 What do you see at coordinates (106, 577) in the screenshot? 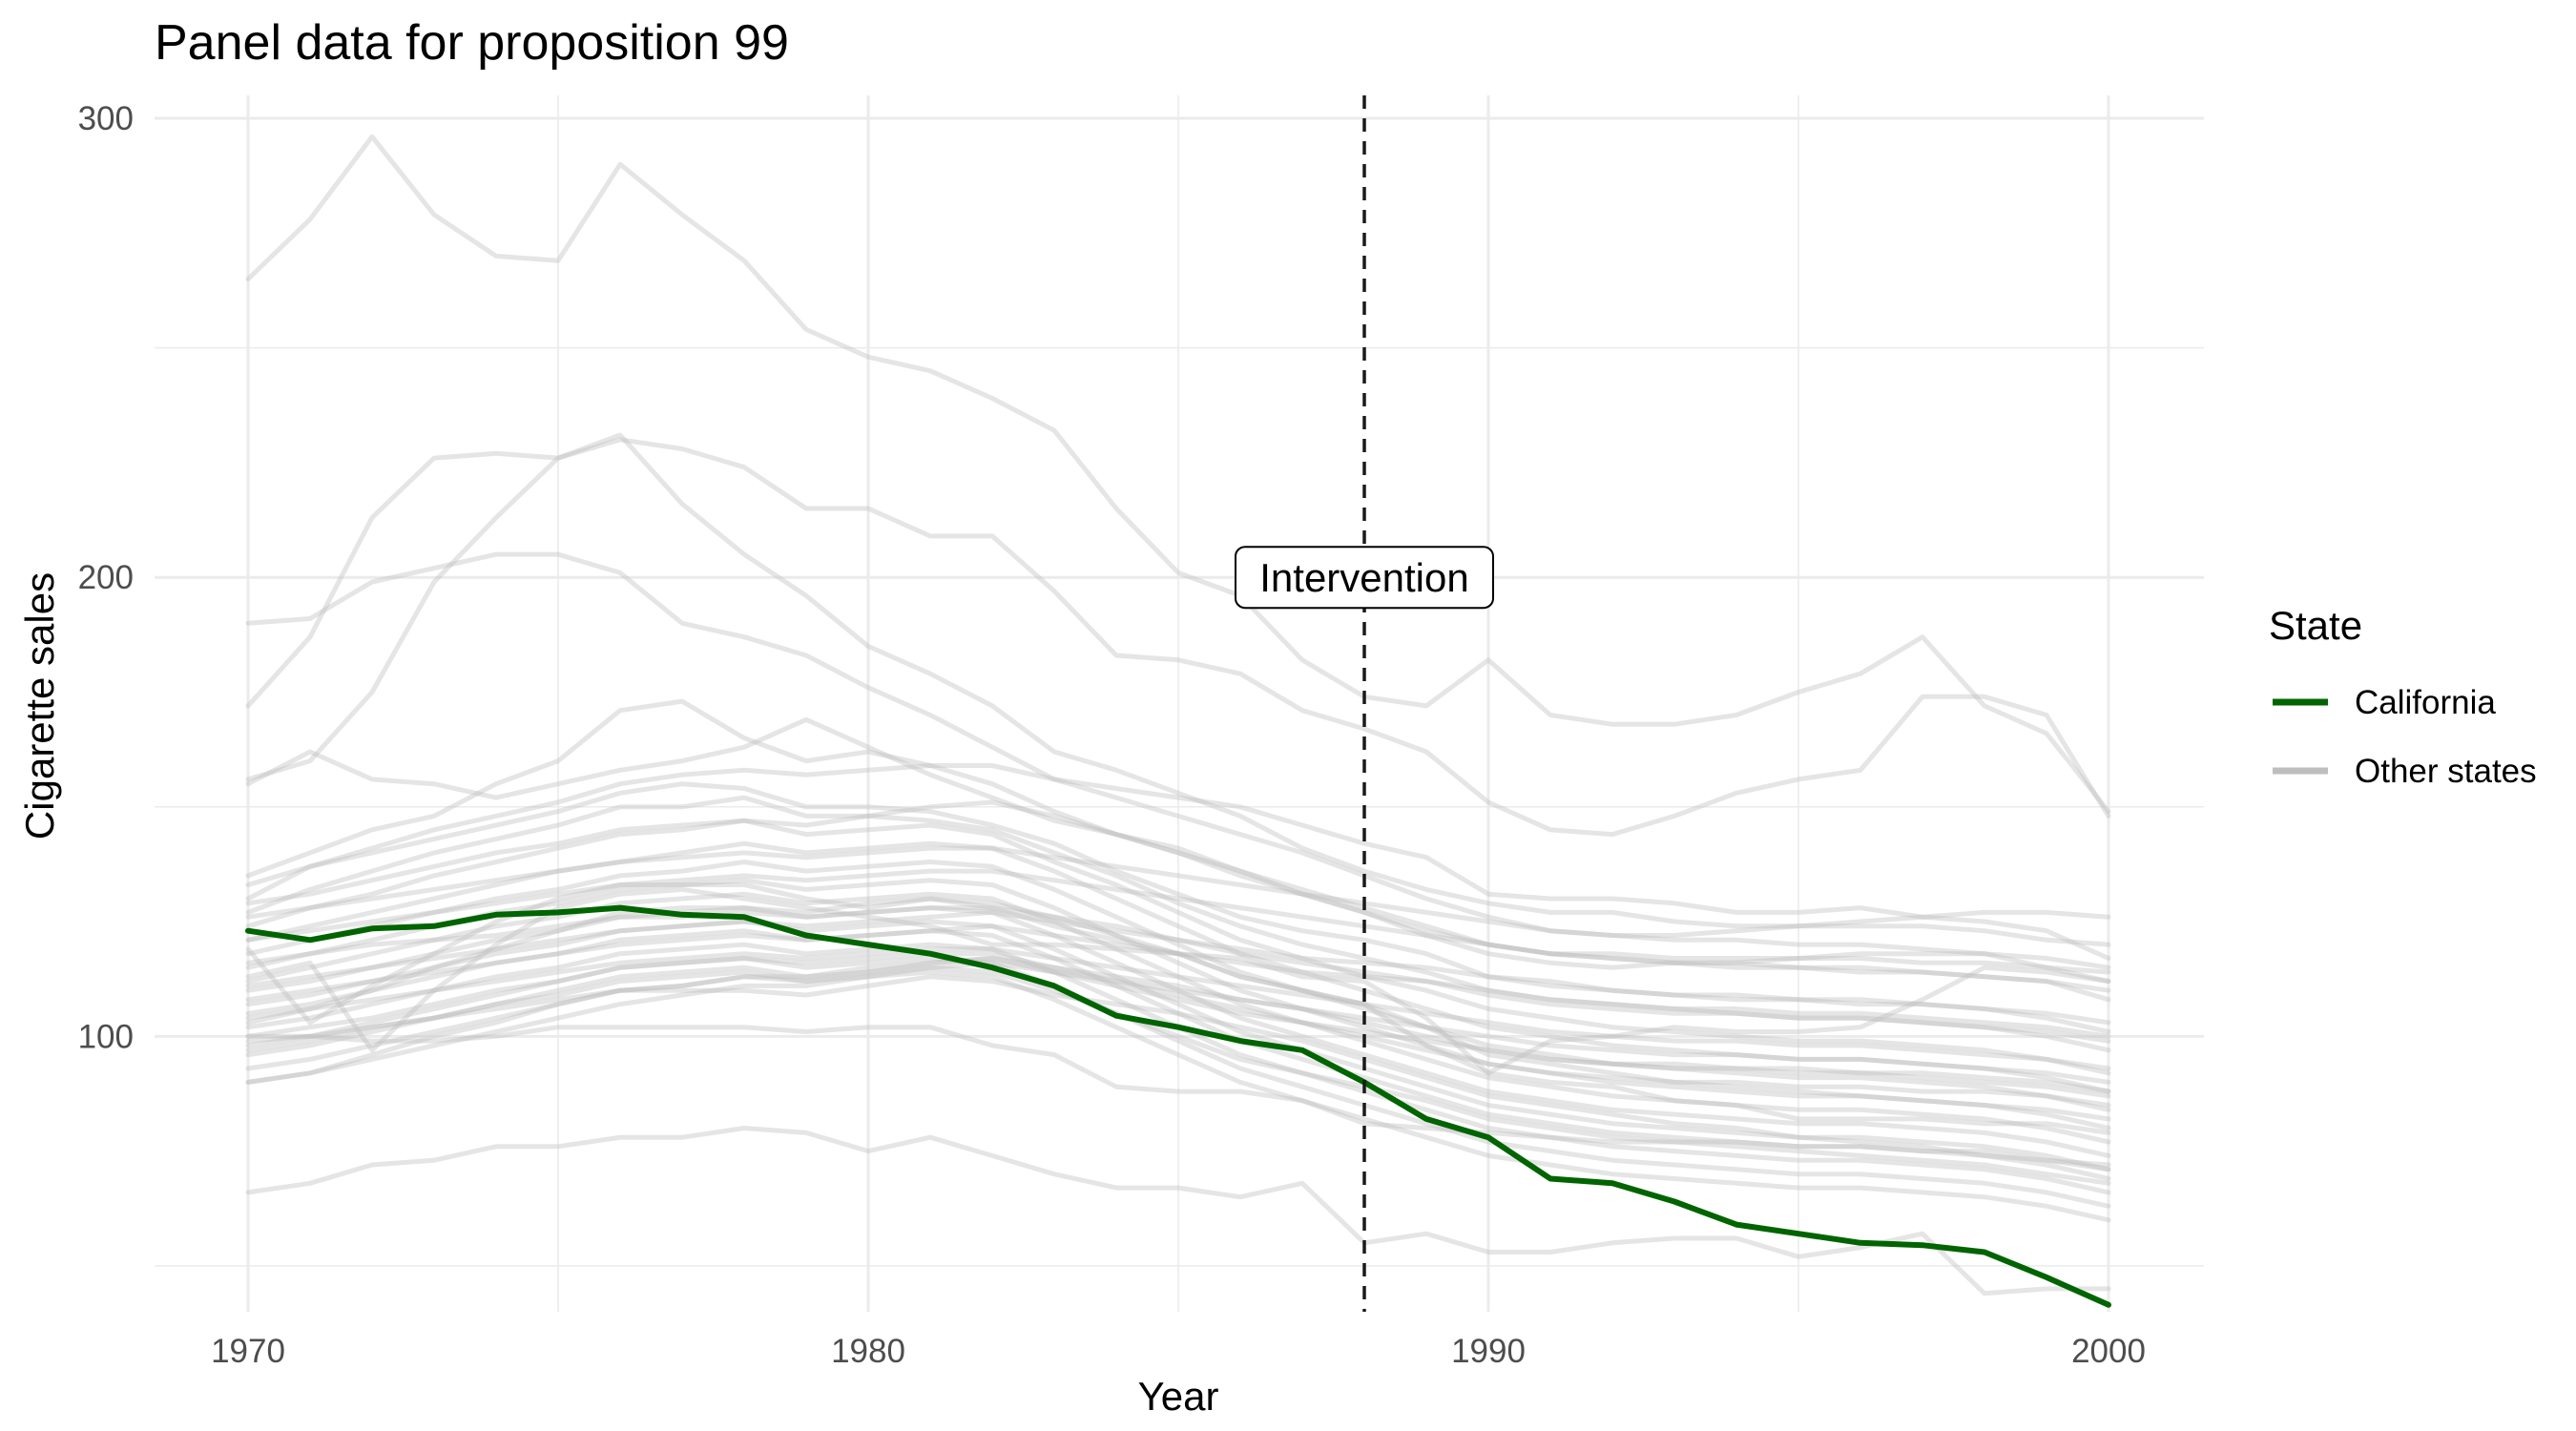
I see `y-tick-label: 200` at bounding box center [106, 577].